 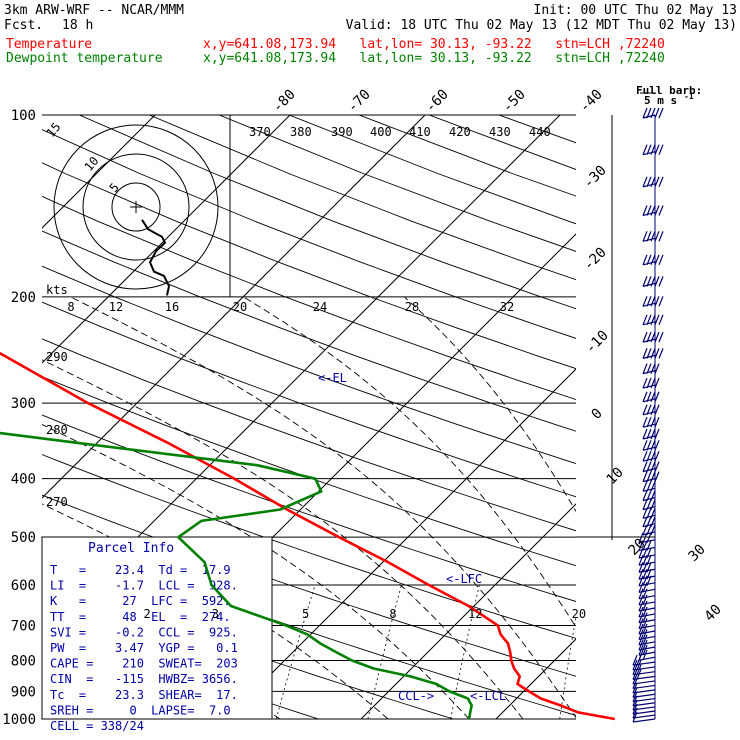 I want to click on hodograph-axis-label: 32, so click(x=507, y=307).